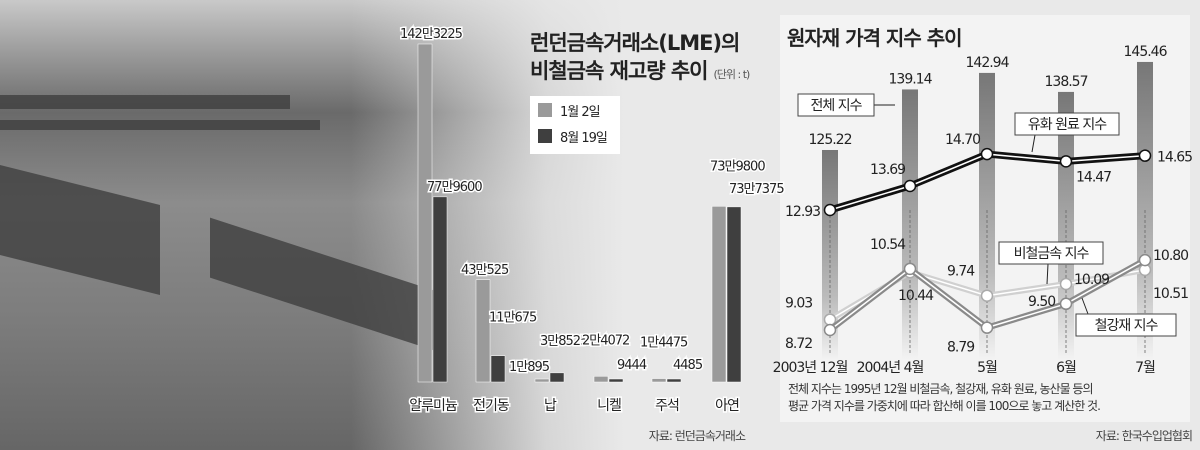  I want to click on line-value-label: 14.70, so click(962, 140).